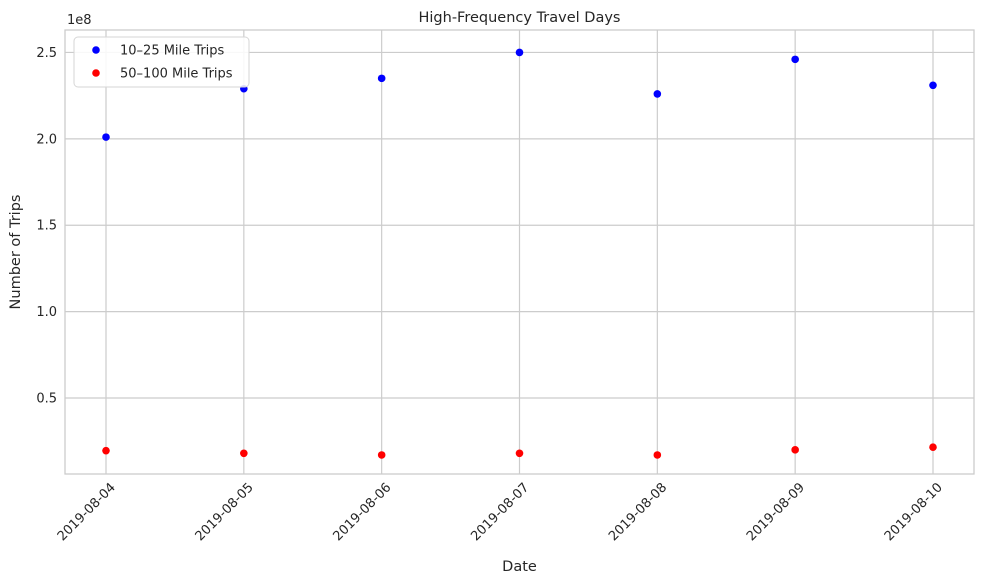 This screenshot has height=584, width=984. Describe the element at coordinates (46, 53) in the screenshot. I see `y-tick-label: 2.5` at that location.